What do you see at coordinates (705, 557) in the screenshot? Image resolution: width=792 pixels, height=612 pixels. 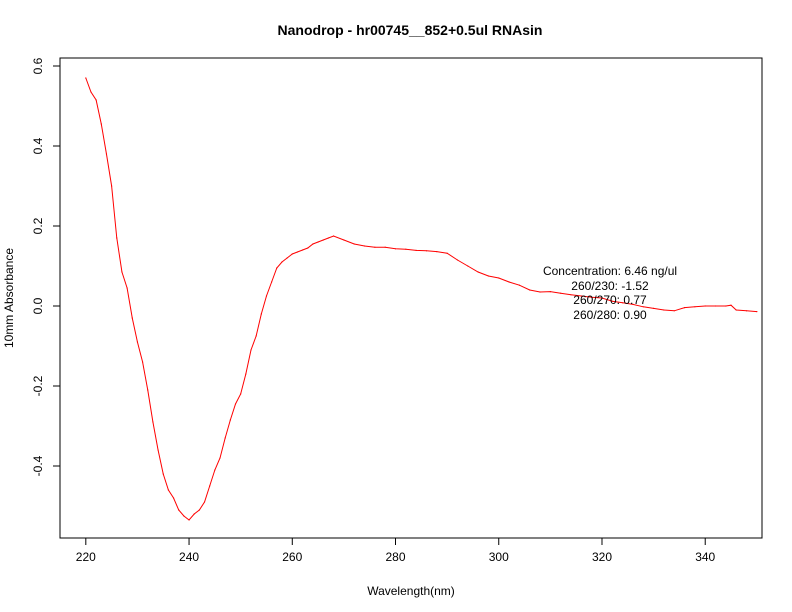 I see `x-tick-label: 340` at bounding box center [705, 557].